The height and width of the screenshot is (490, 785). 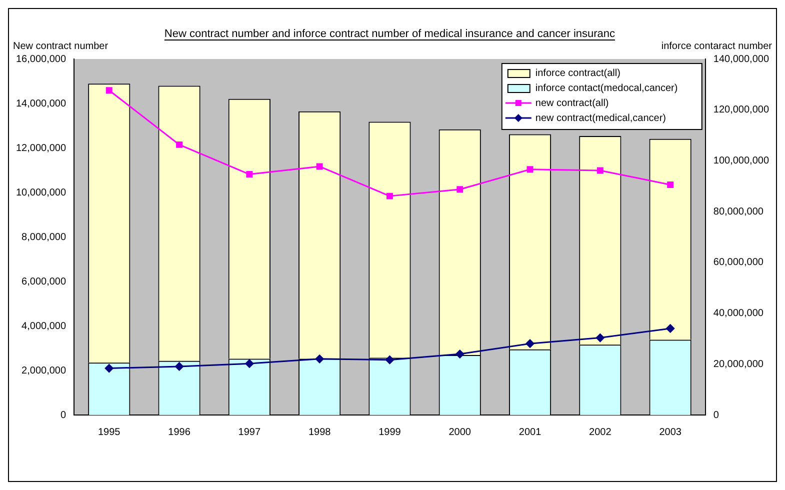 What do you see at coordinates (179, 432) in the screenshot?
I see `x-tick-label: 1996` at bounding box center [179, 432].